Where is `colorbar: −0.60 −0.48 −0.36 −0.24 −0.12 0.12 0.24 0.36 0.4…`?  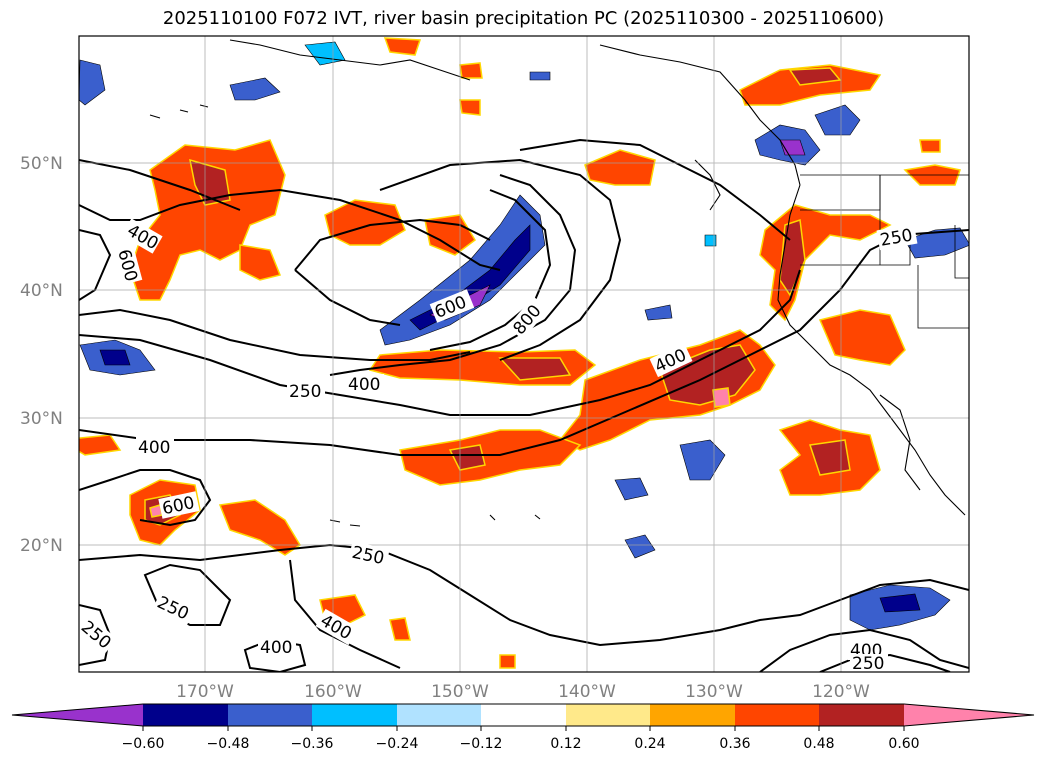
colorbar: −0.60 −0.48 −0.36 −0.24 −0.12 0.12 0.24 0.36 0.4… is located at coordinates (523, 727).